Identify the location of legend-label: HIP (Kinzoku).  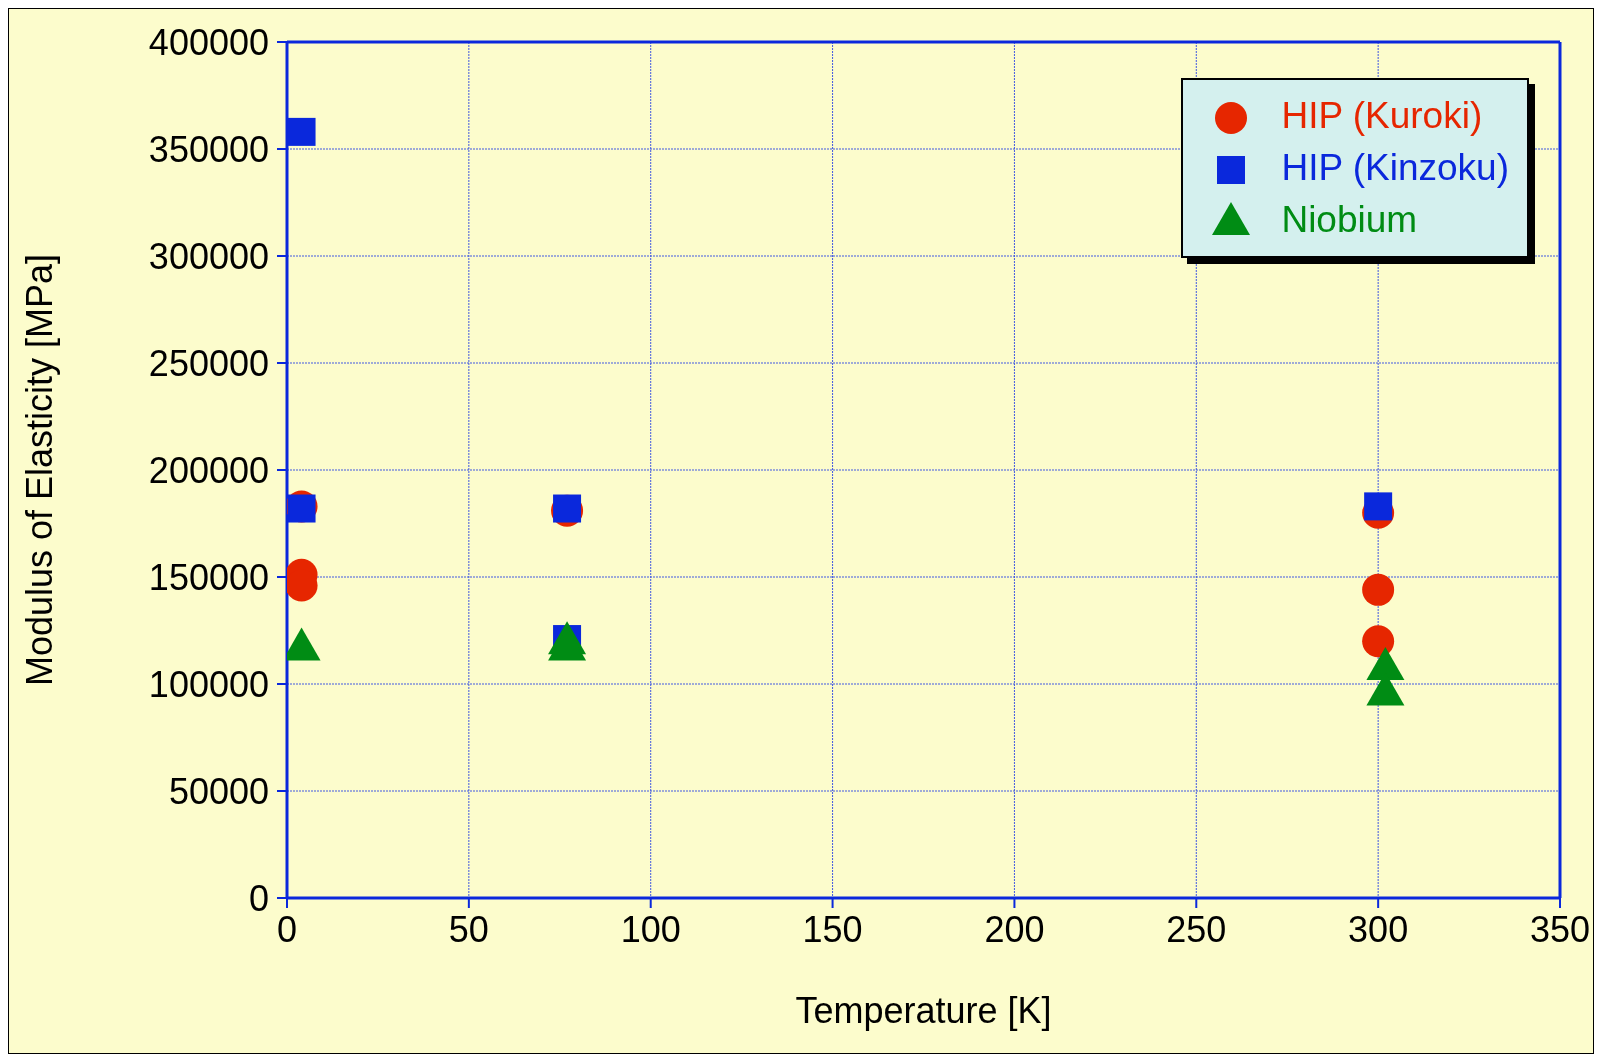
(1395, 168).